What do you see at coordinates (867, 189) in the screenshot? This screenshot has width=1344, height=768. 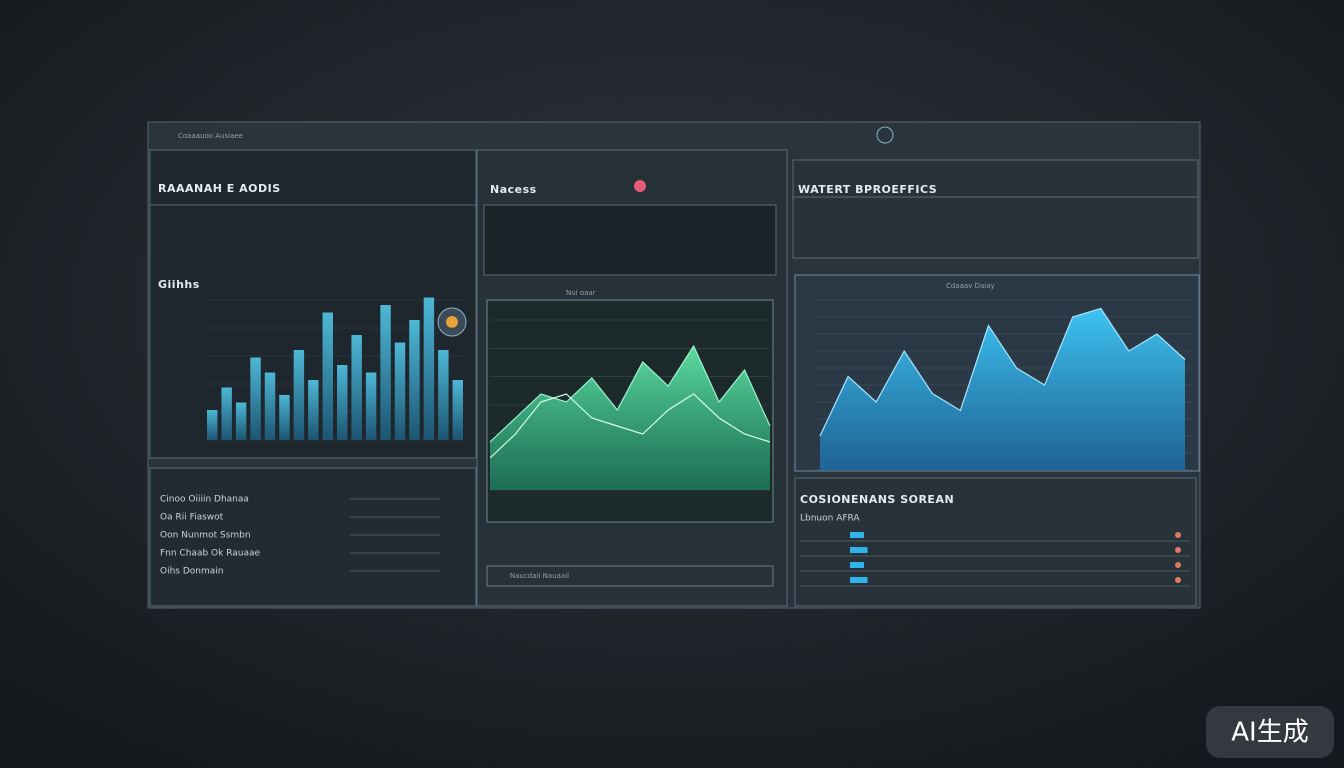 I see `panel-title: WATERT BPROEFFICS` at bounding box center [867, 189].